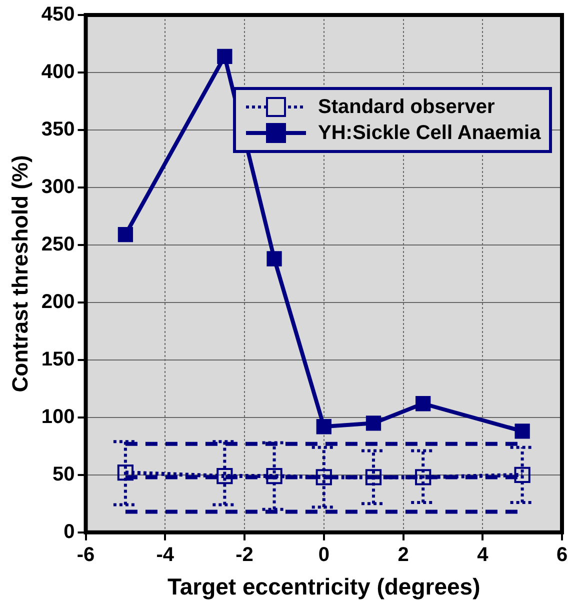  What do you see at coordinates (58, 301) in the screenshot?
I see `y-tick-label: 200` at bounding box center [58, 301].